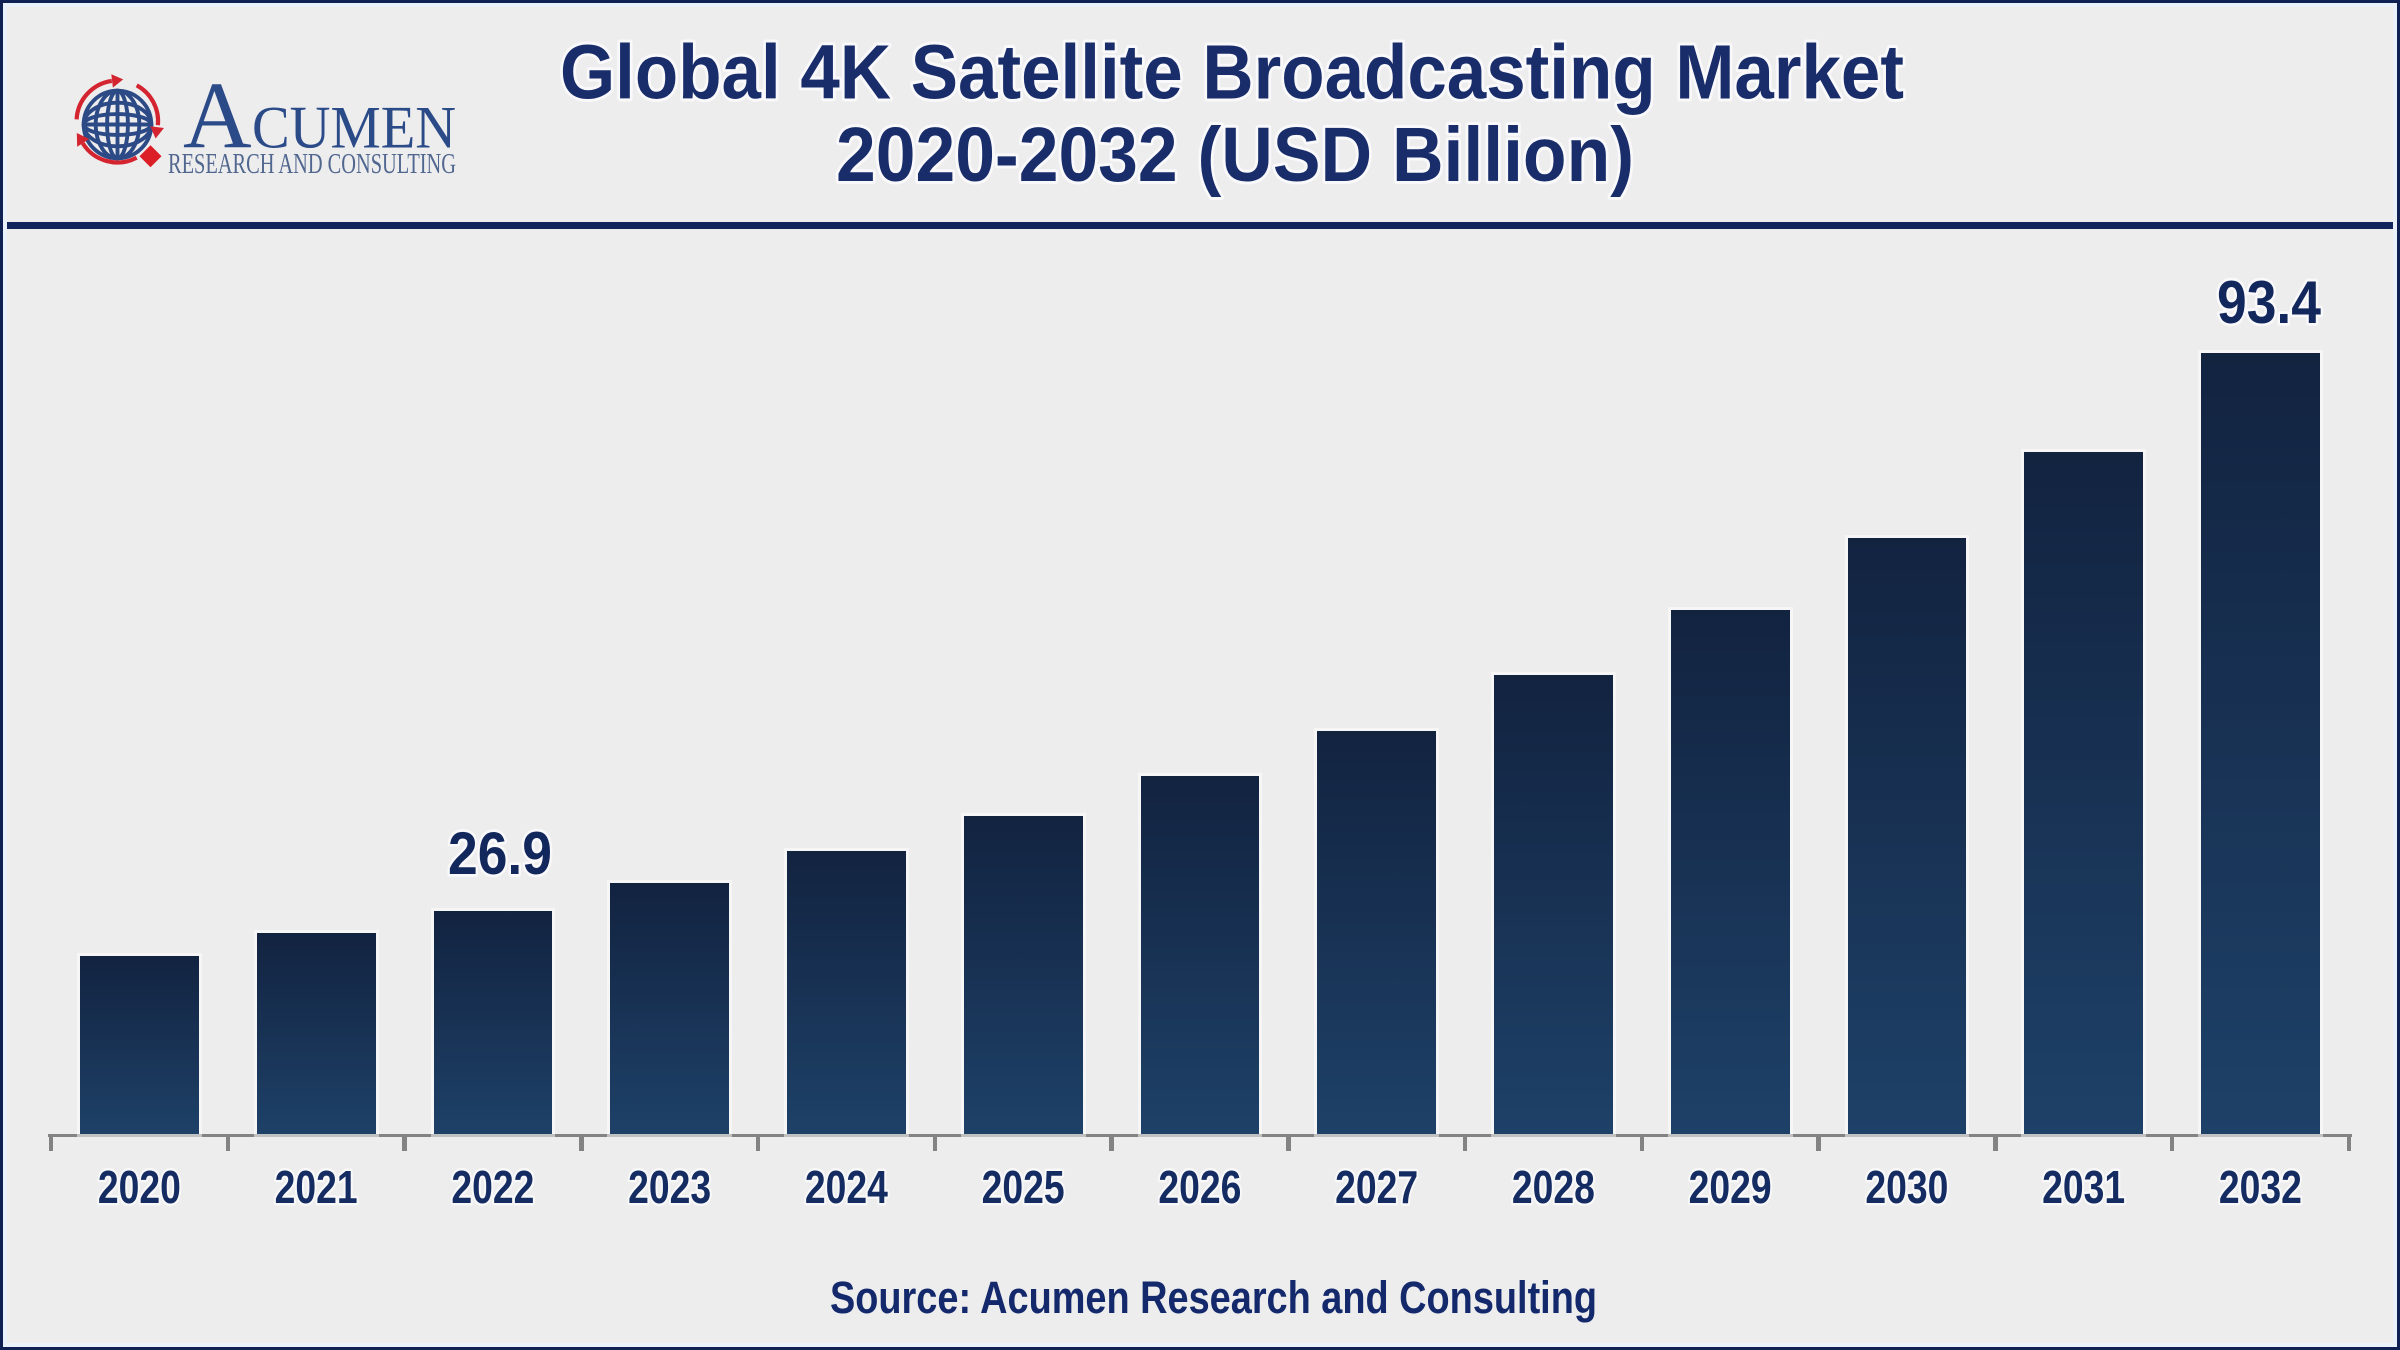  Describe the element at coordinates (2083, 1187) in the screenshot. I see `svg-text: 2031` at that location.